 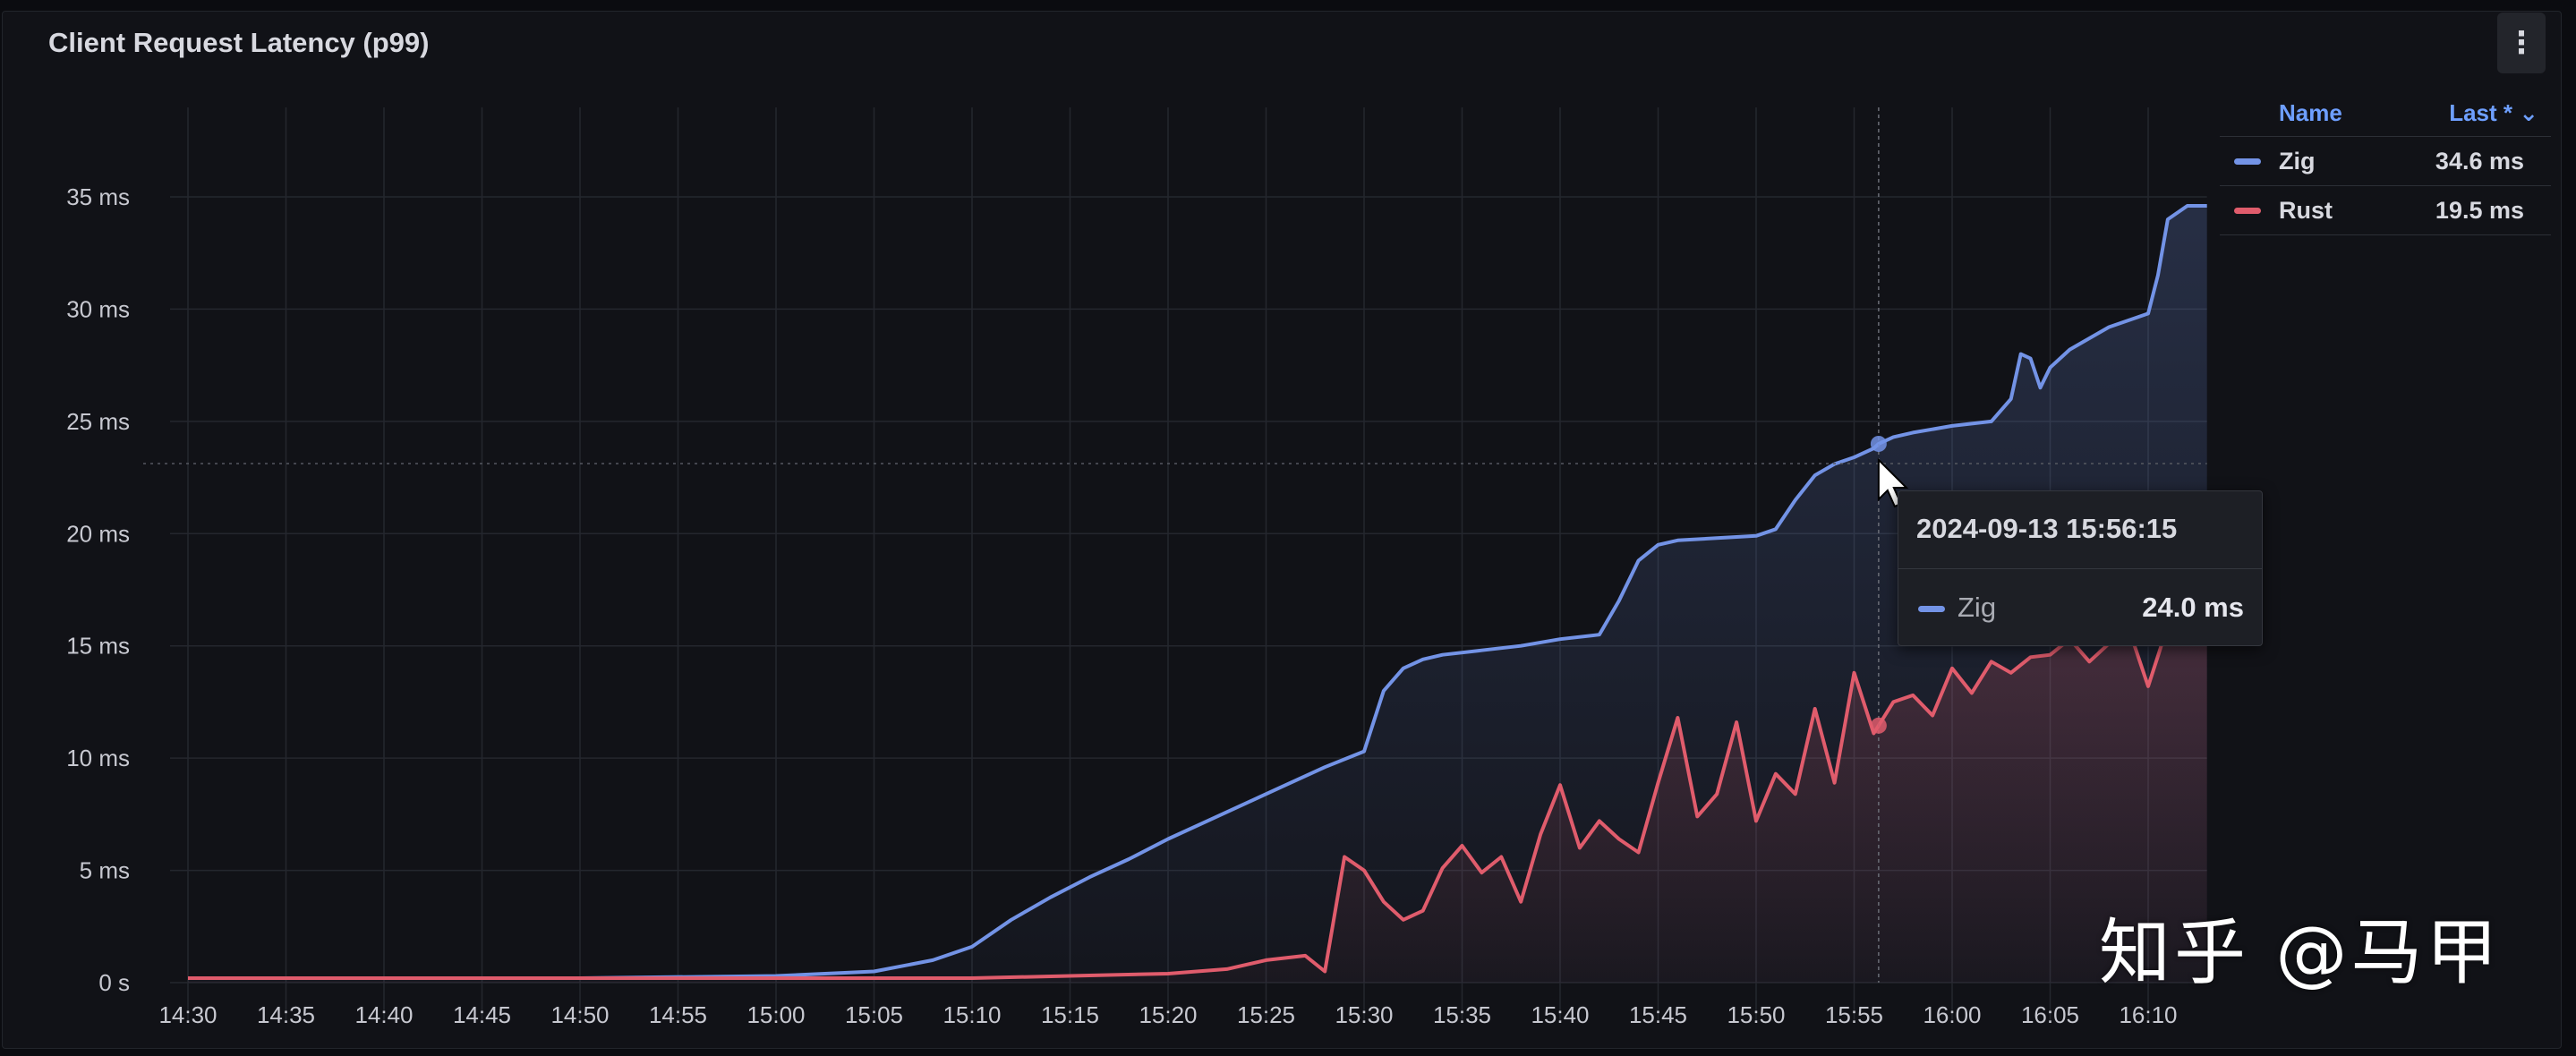 I want to click on legend-header: Name Last * ⌄, so click(x=2385, y=113).